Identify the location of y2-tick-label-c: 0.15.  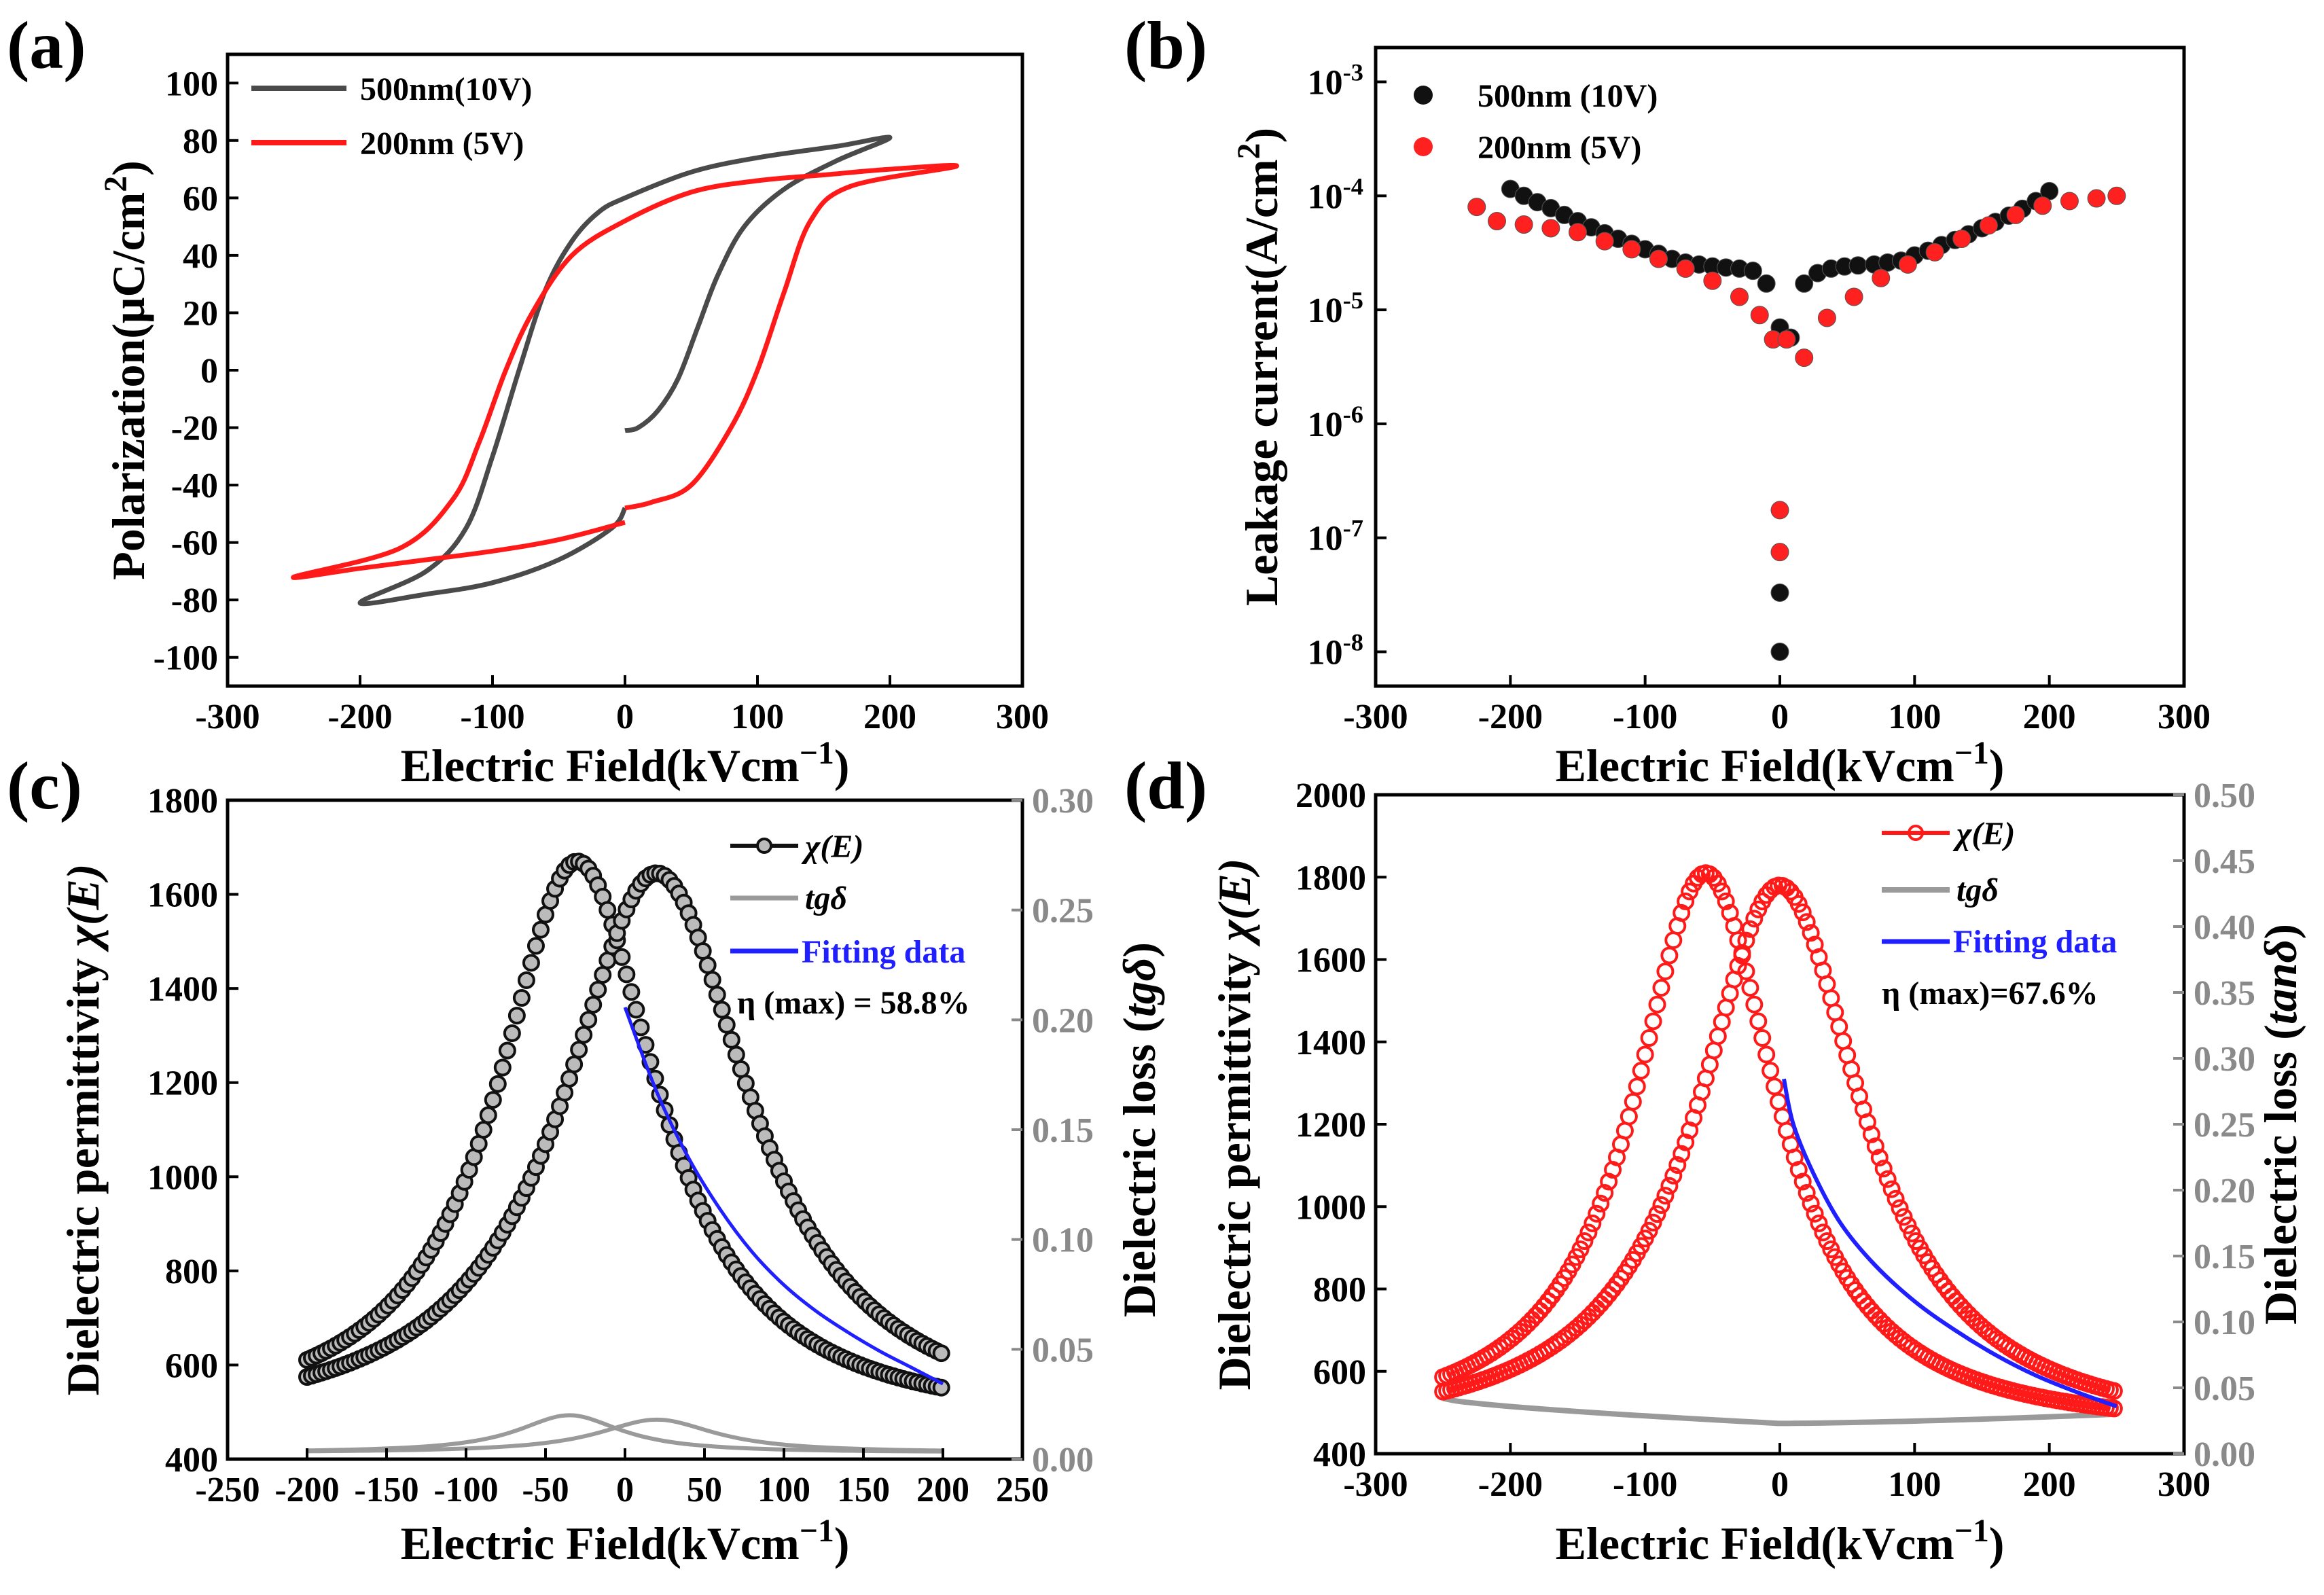
(1063, 1130).